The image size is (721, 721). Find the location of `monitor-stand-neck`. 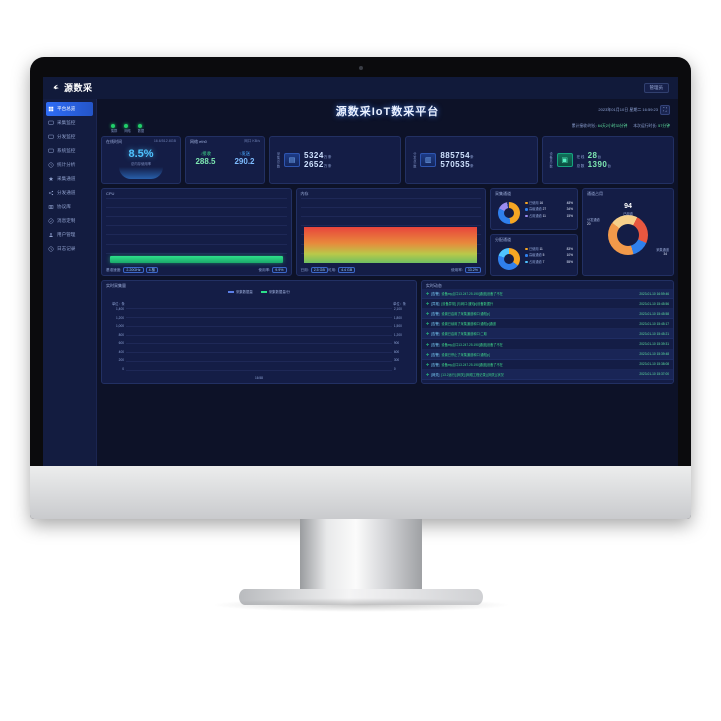

monitor-stand-neck is located at coordinates (360, 558).